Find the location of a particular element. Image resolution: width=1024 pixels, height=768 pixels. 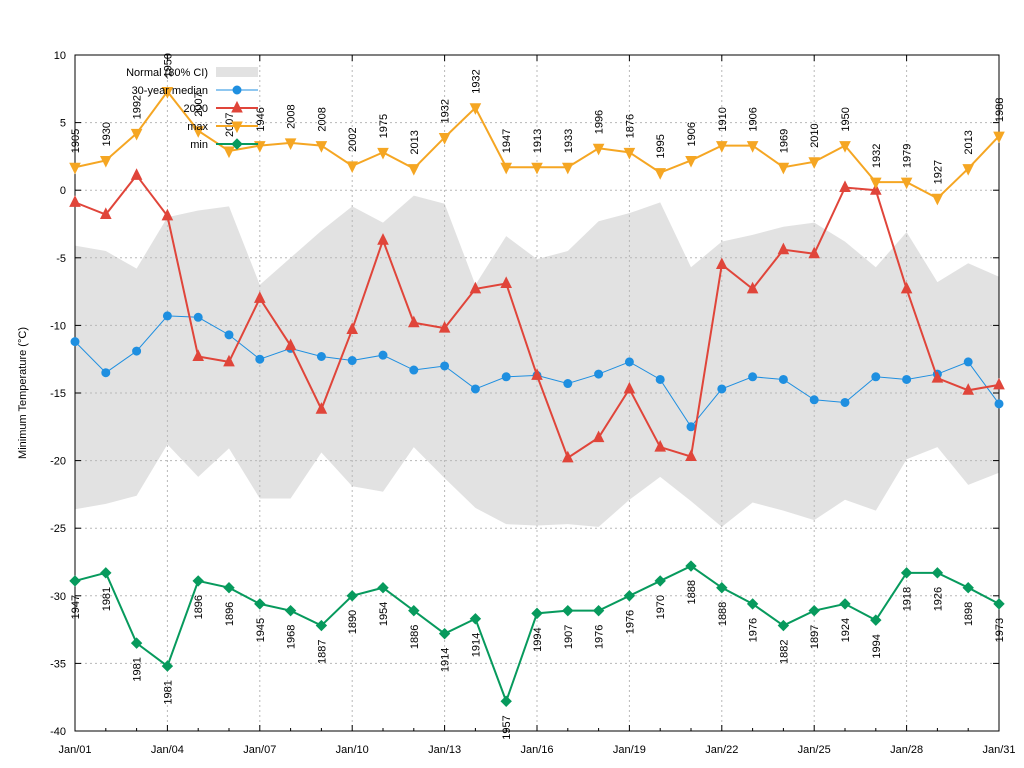

year-label-min: 1898 is located at coordinates (969, 614).